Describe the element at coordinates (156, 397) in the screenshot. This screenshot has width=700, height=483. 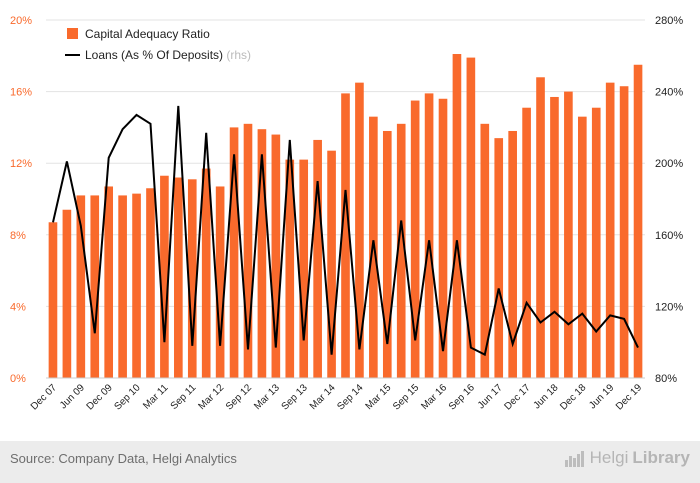
I see `x-tick-label: Mar 11` at that location.